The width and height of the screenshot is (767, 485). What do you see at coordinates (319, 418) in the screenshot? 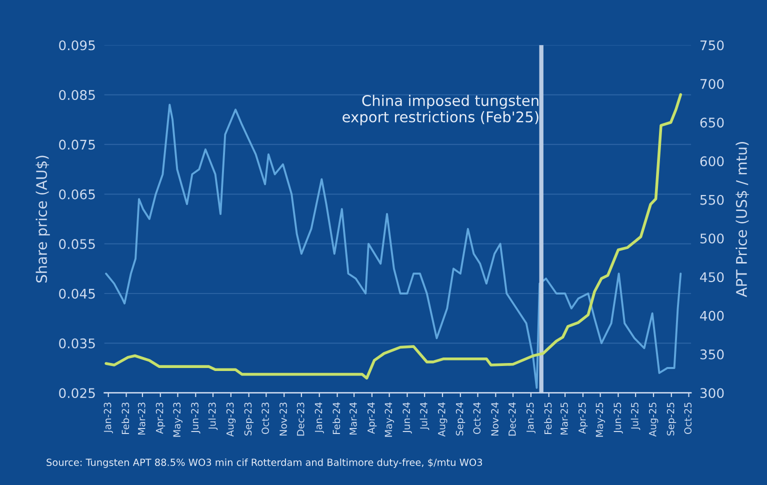
I see `x-tick-label: Jan-24` at bounding box center [319, 418].